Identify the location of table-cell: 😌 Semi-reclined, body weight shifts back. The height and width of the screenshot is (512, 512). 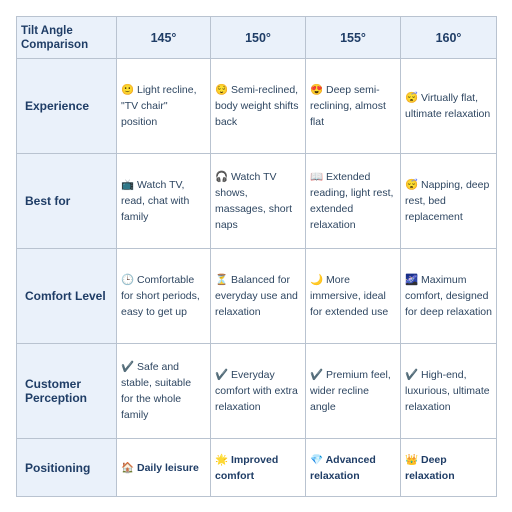
(258, 106).